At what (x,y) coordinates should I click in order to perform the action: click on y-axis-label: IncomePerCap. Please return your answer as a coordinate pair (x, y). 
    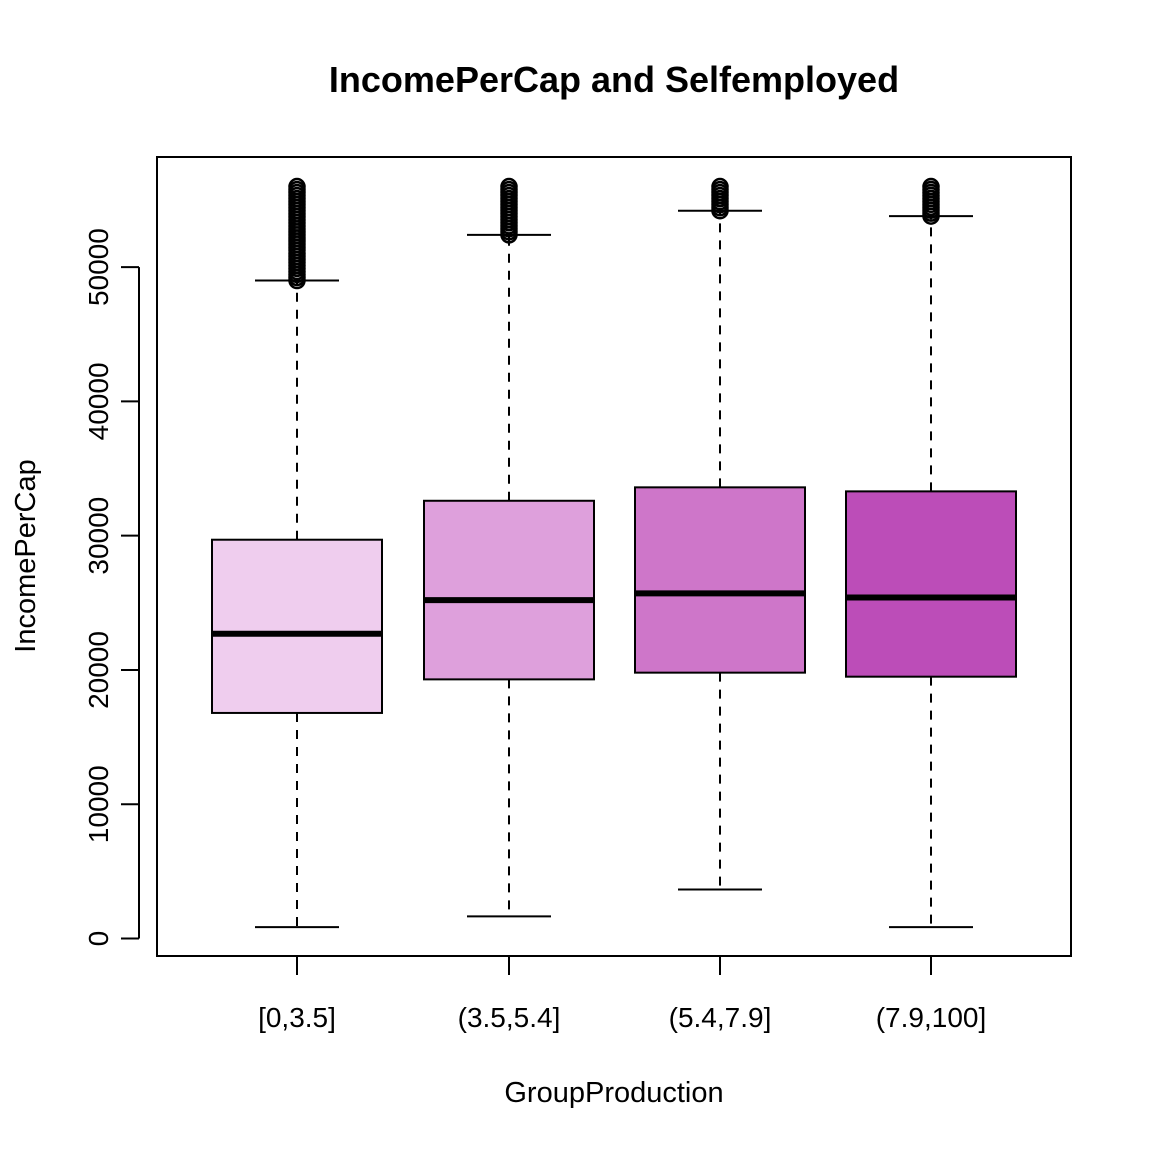
    Looking at the image, I should click on (26, 555).